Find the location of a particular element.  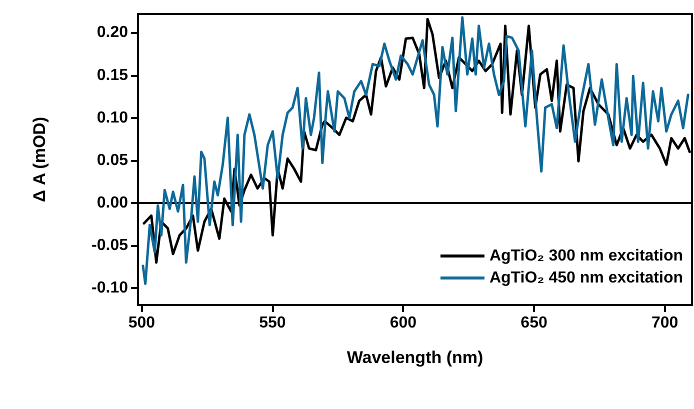

y-tick-label: 0.15 is located at coordinates (112, 75).